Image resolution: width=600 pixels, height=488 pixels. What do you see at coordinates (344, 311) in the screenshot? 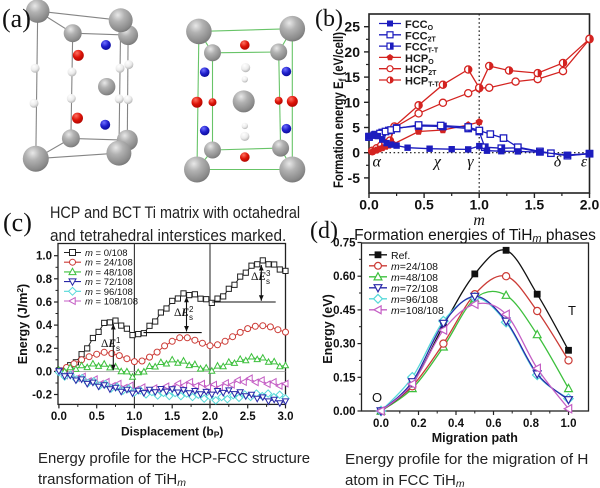
I see `svg-text: 0.45` at bounding box center [344, 311].